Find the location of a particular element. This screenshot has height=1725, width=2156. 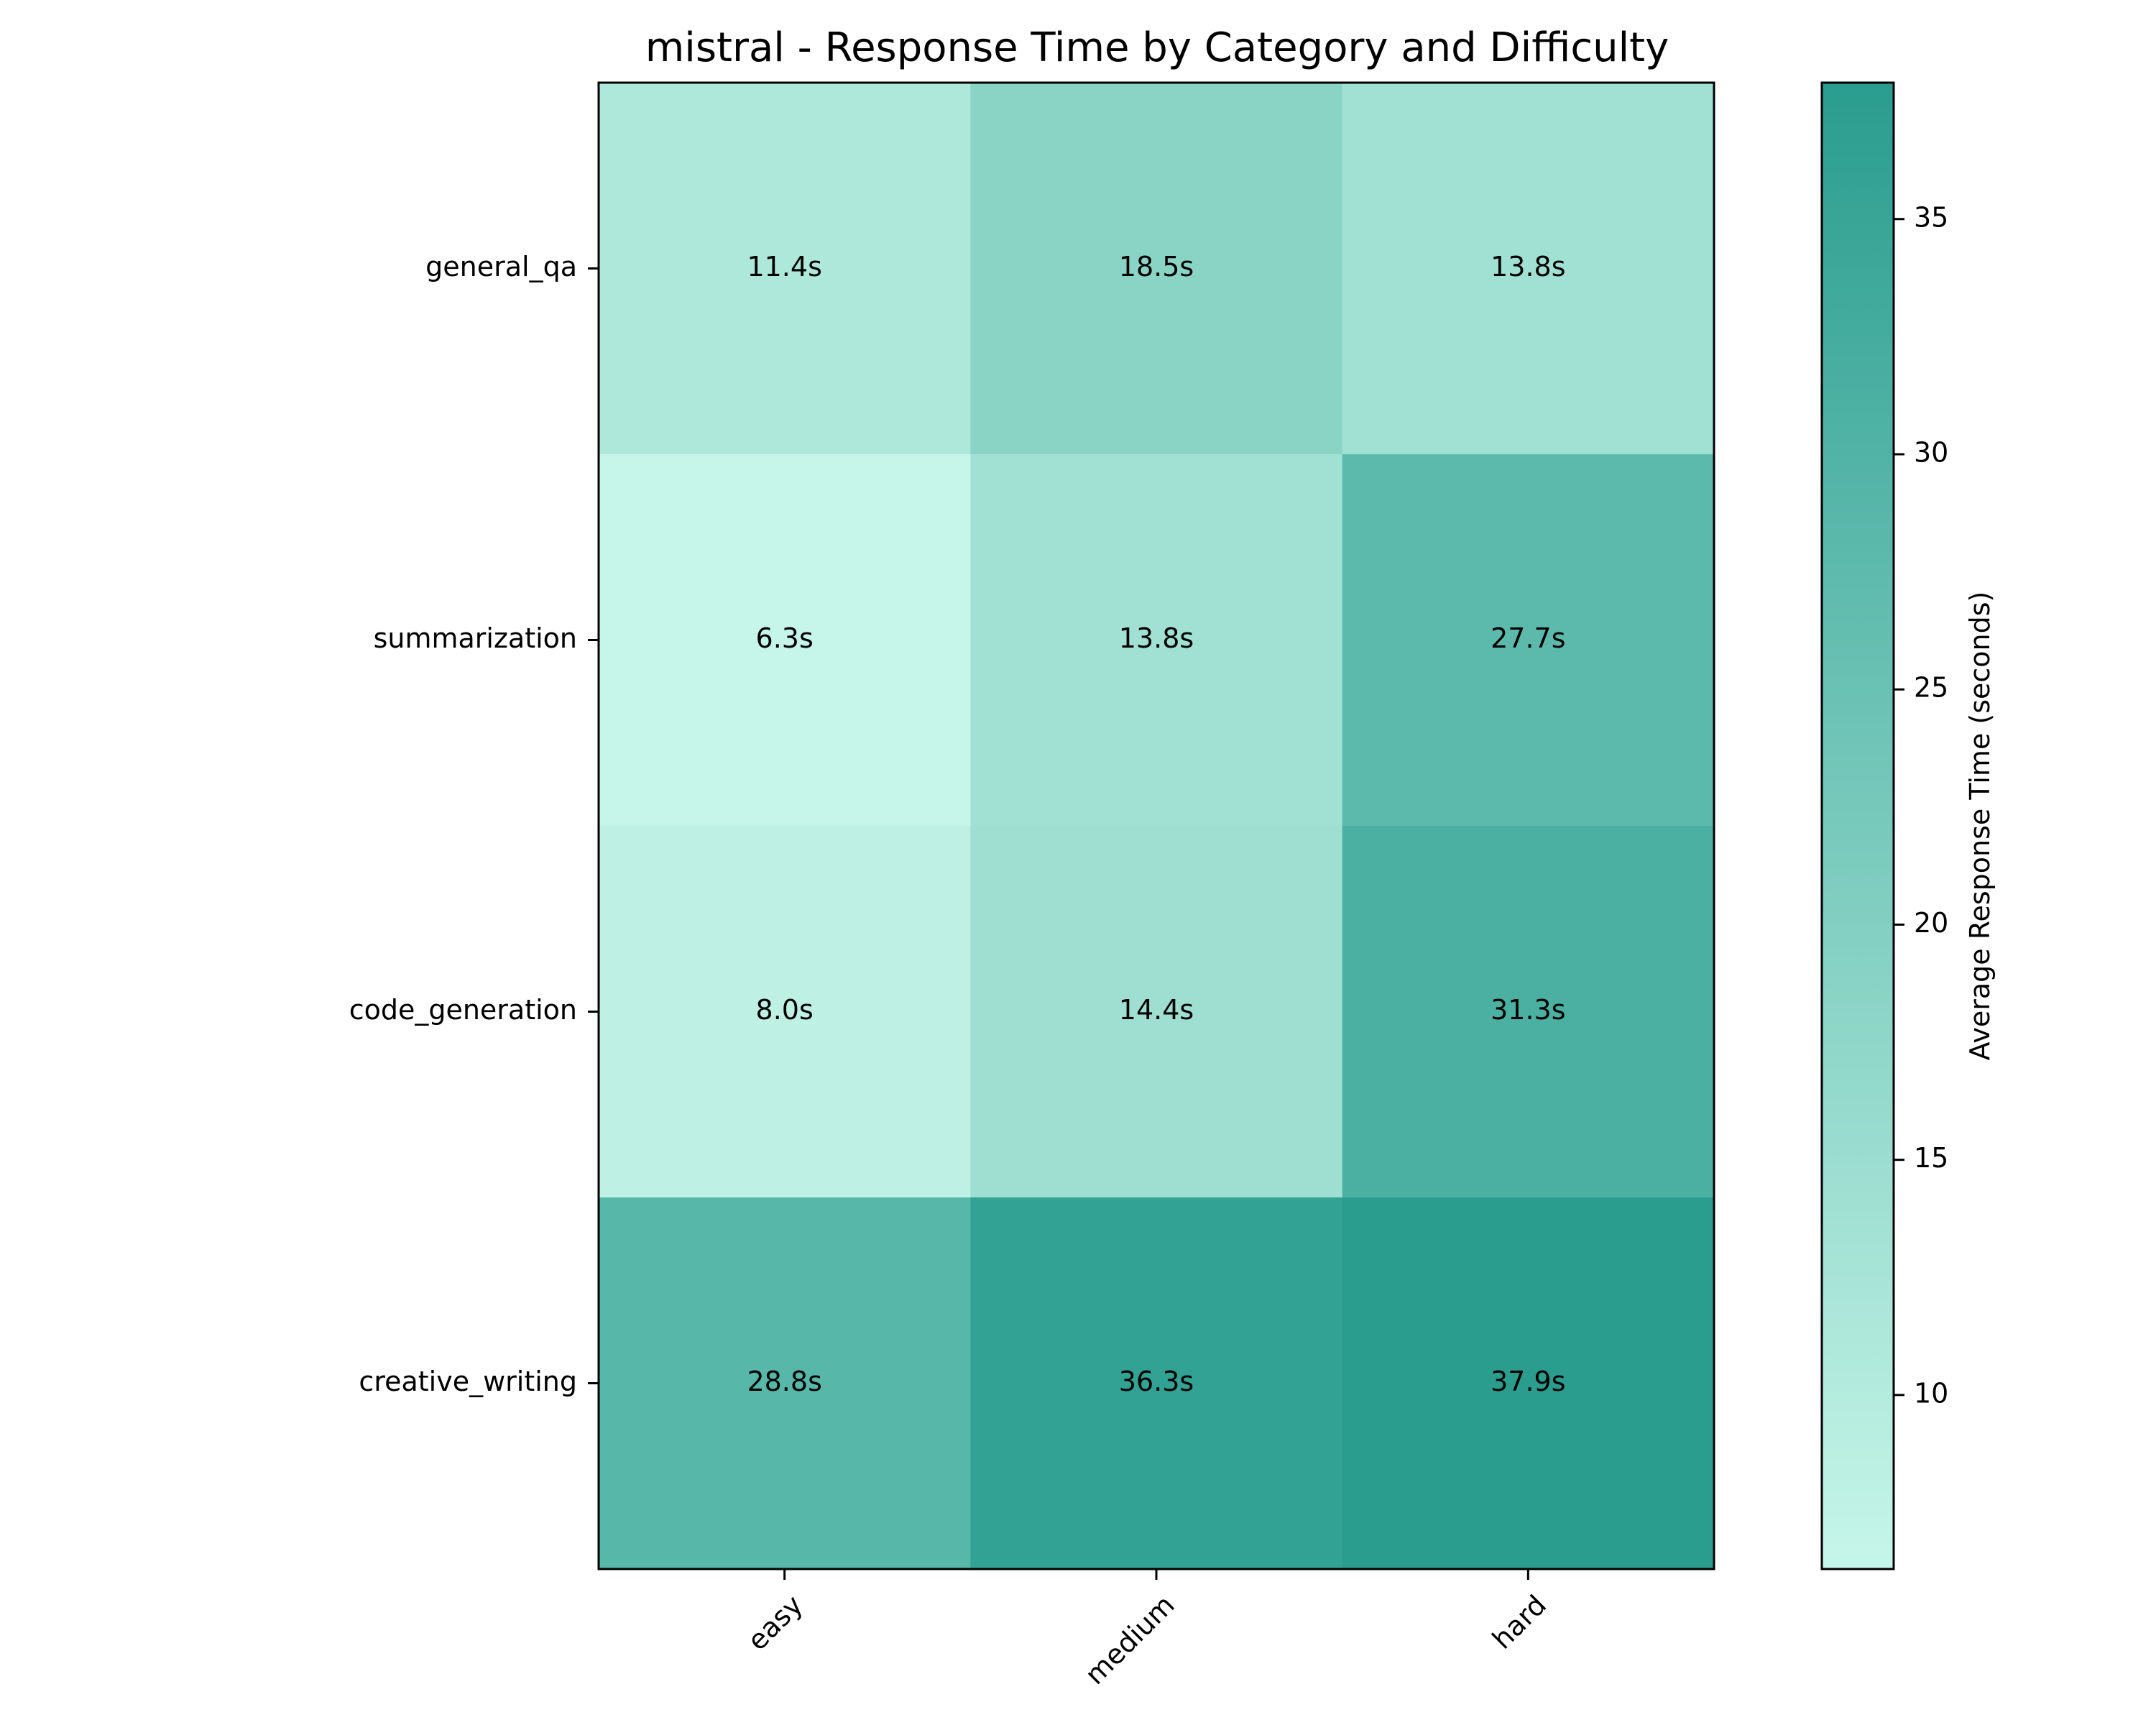

x-tick-label: hard is located at coordinates (1519, 1622).